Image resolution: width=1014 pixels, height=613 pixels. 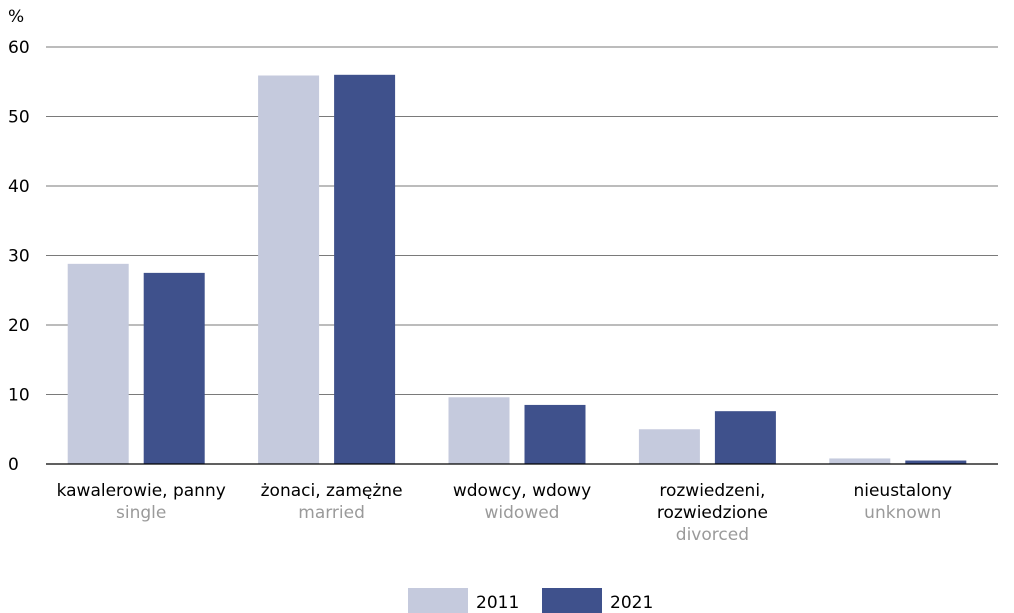 I want to click on category-label-4-0: nieustalony, so click(x=902, y=491).